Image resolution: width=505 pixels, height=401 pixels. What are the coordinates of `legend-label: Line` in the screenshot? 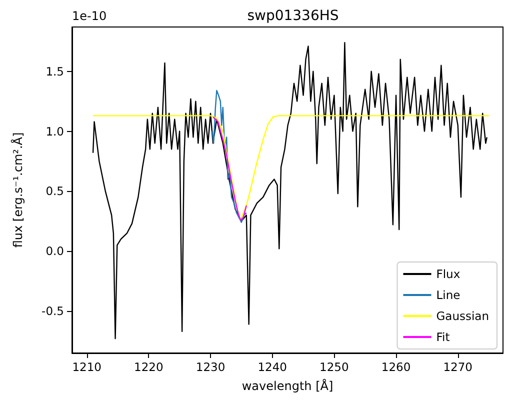 It's located at (448, 295).